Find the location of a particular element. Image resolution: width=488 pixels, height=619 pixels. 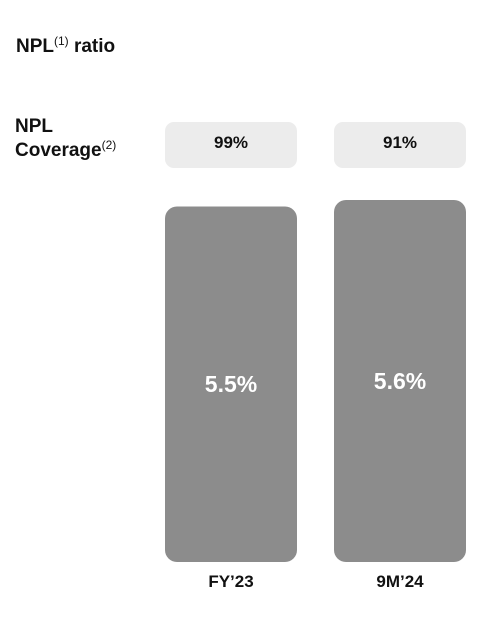

coverage-value-9m24: 91% is located at coordinates (400, 145).